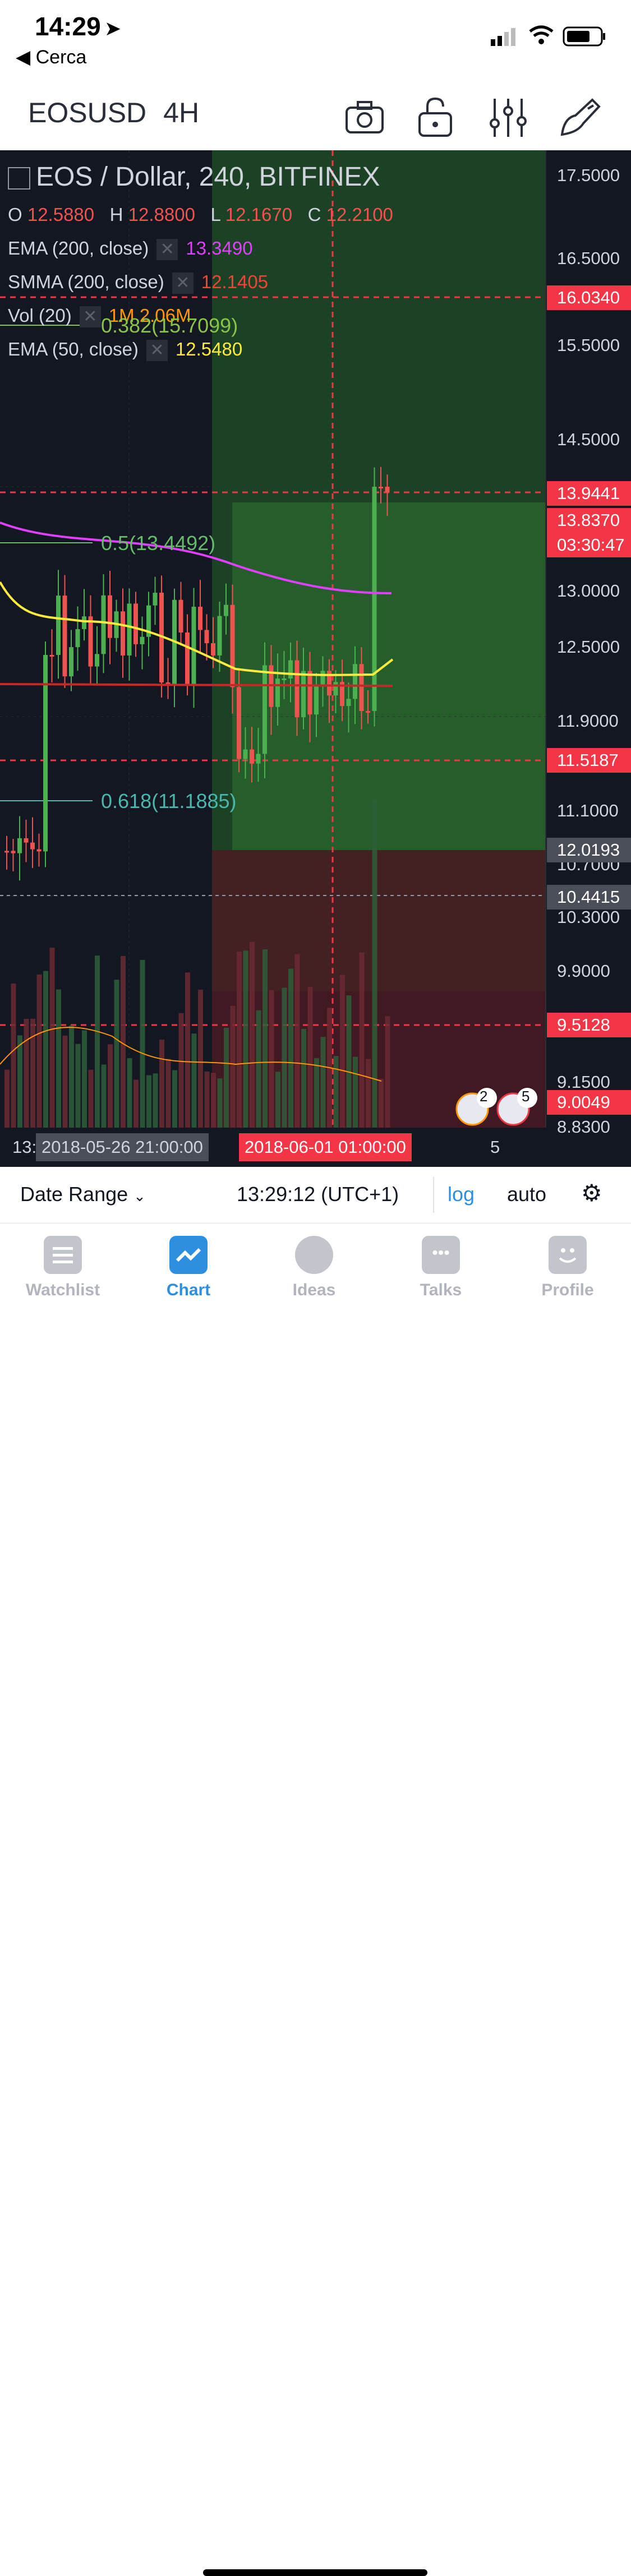  I want to click on close-value: 12.2100, so click(359, 215).